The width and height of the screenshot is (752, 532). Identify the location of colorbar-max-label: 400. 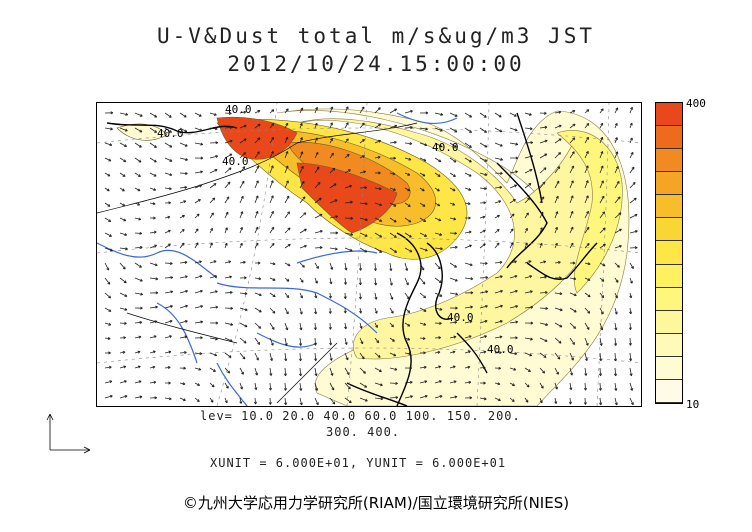
(696, 103).